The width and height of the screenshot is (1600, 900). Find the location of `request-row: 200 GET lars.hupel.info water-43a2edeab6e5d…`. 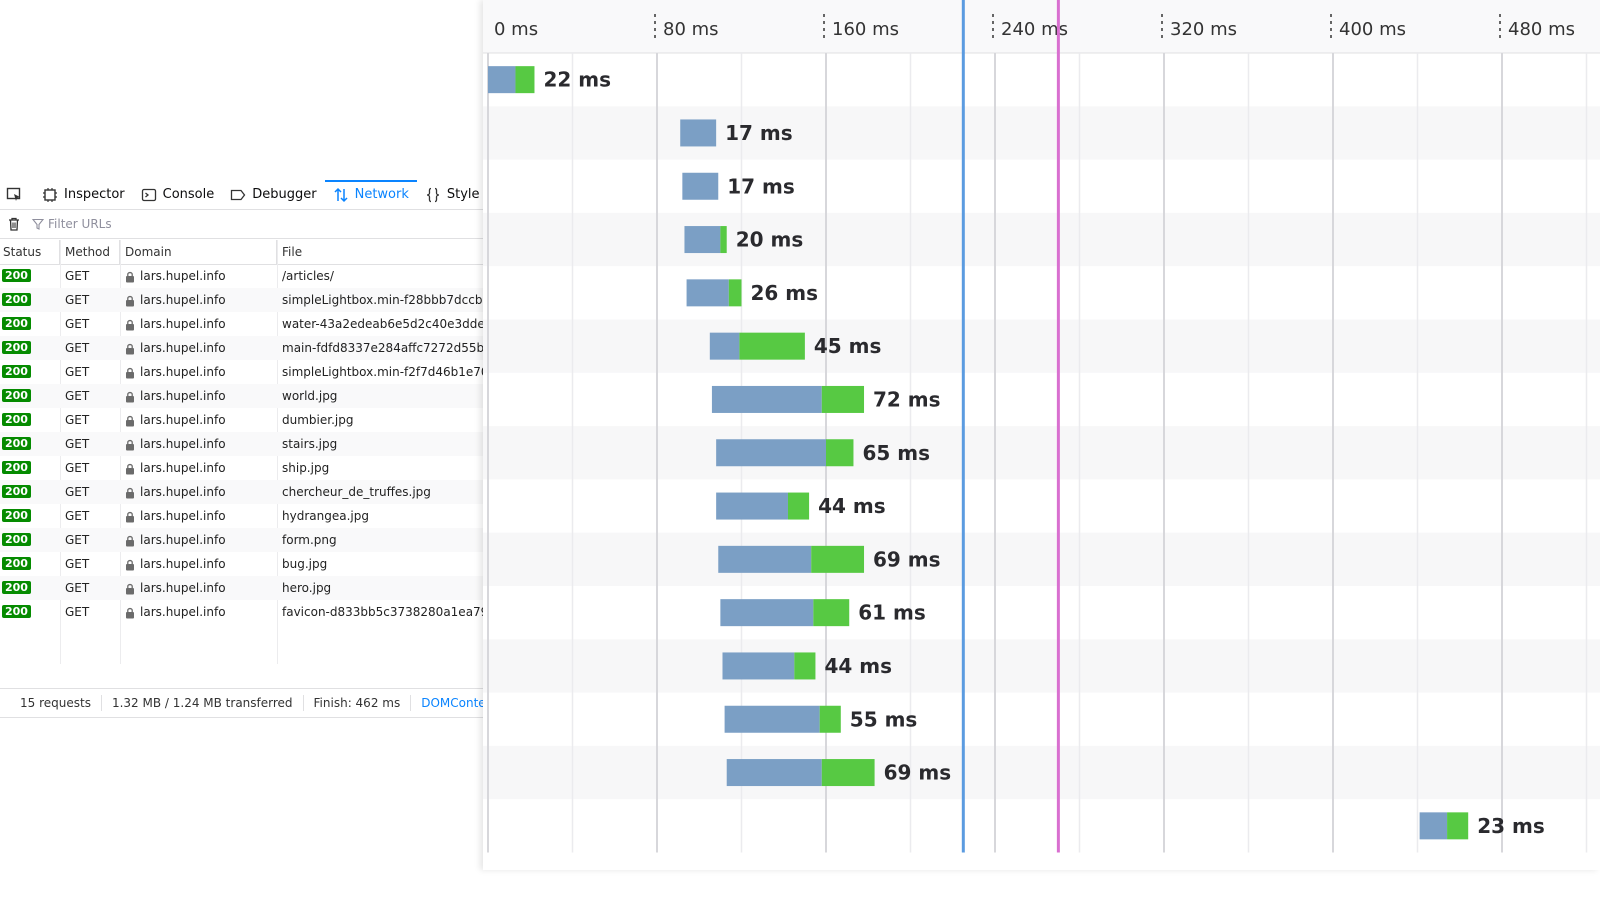

request-row: 200 GET lars.hupel.info water-43a2edeab6e5d… is located at coordinates (241, 324).